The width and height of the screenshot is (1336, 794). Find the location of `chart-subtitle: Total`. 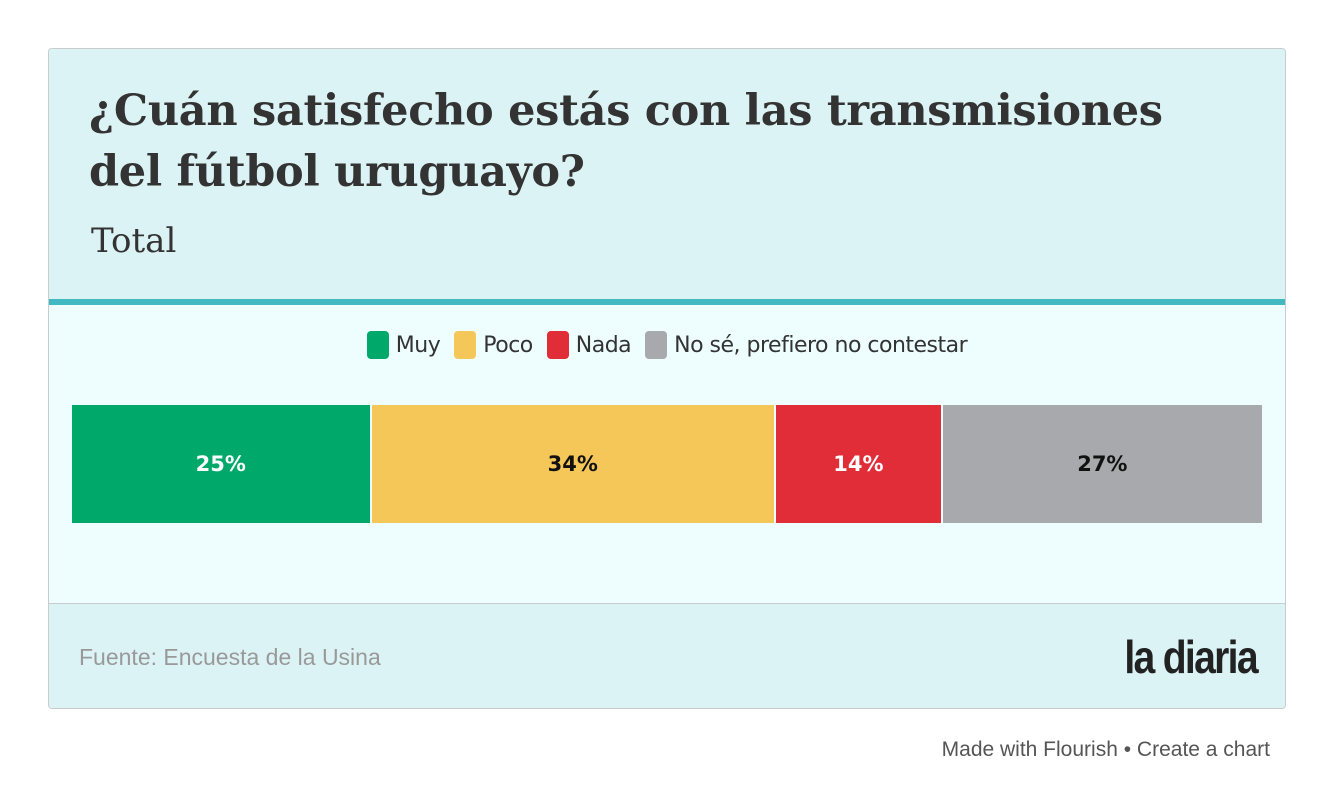

chart-subtitle: Total is located at coordinates (134, 241).